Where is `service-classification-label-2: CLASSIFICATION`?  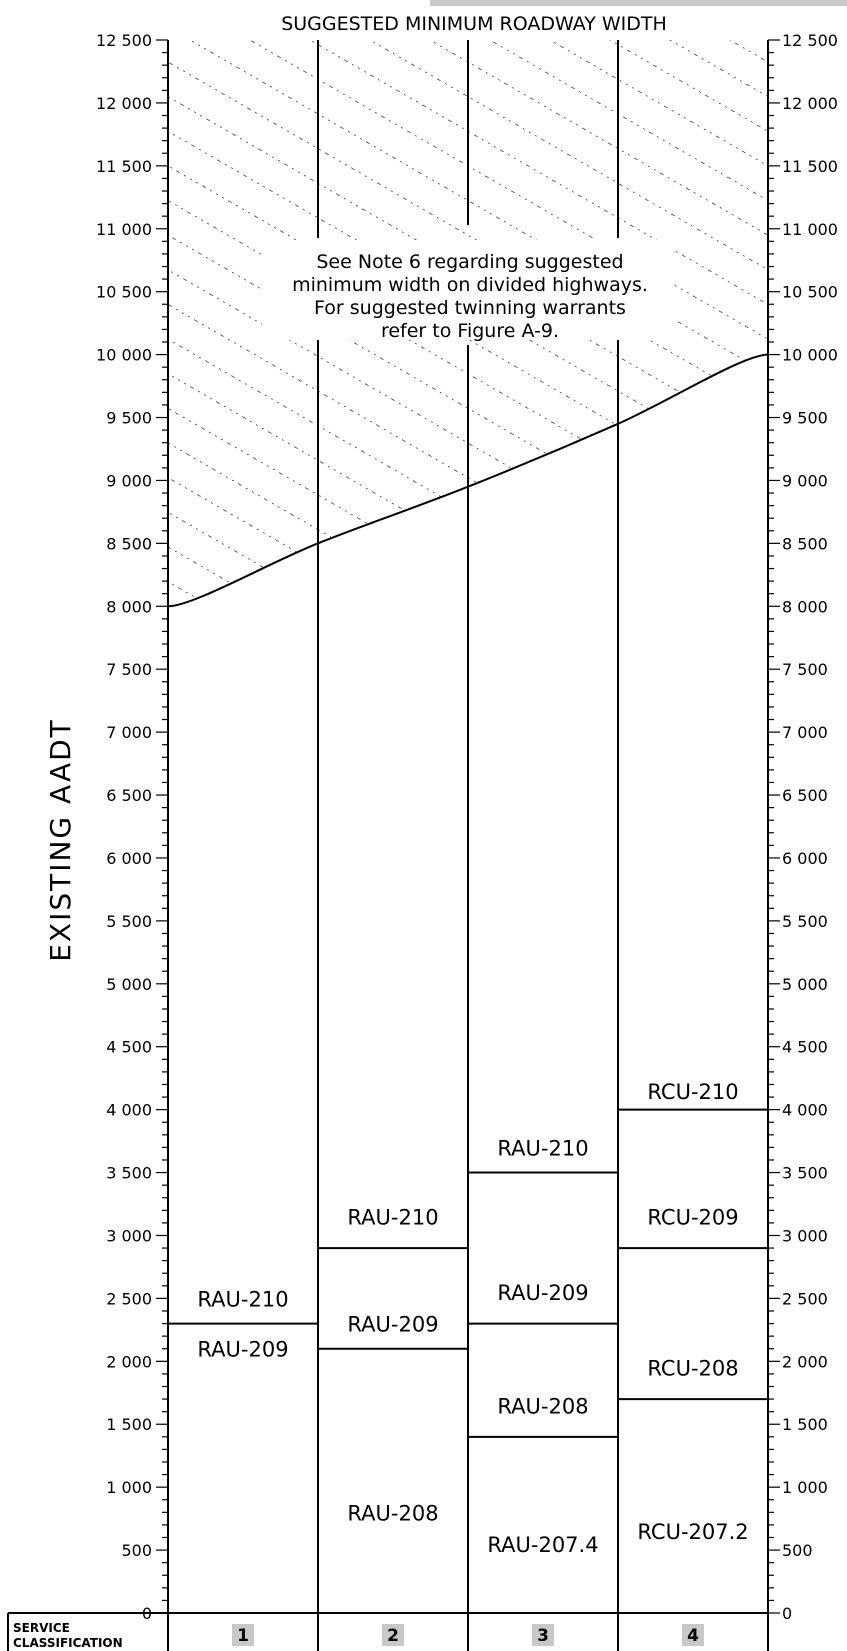
service-classification-label-2: CLASSIFICATION is located at coordinates (68, 1643).